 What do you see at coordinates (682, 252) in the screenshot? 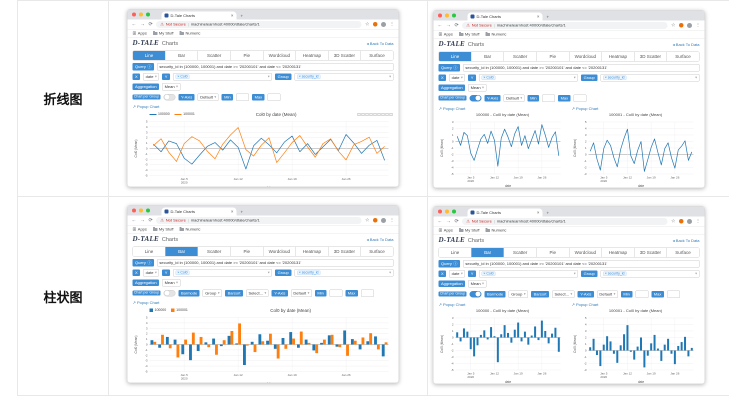
I see `tab-surface: Surface` at bounding box center [682, 252].